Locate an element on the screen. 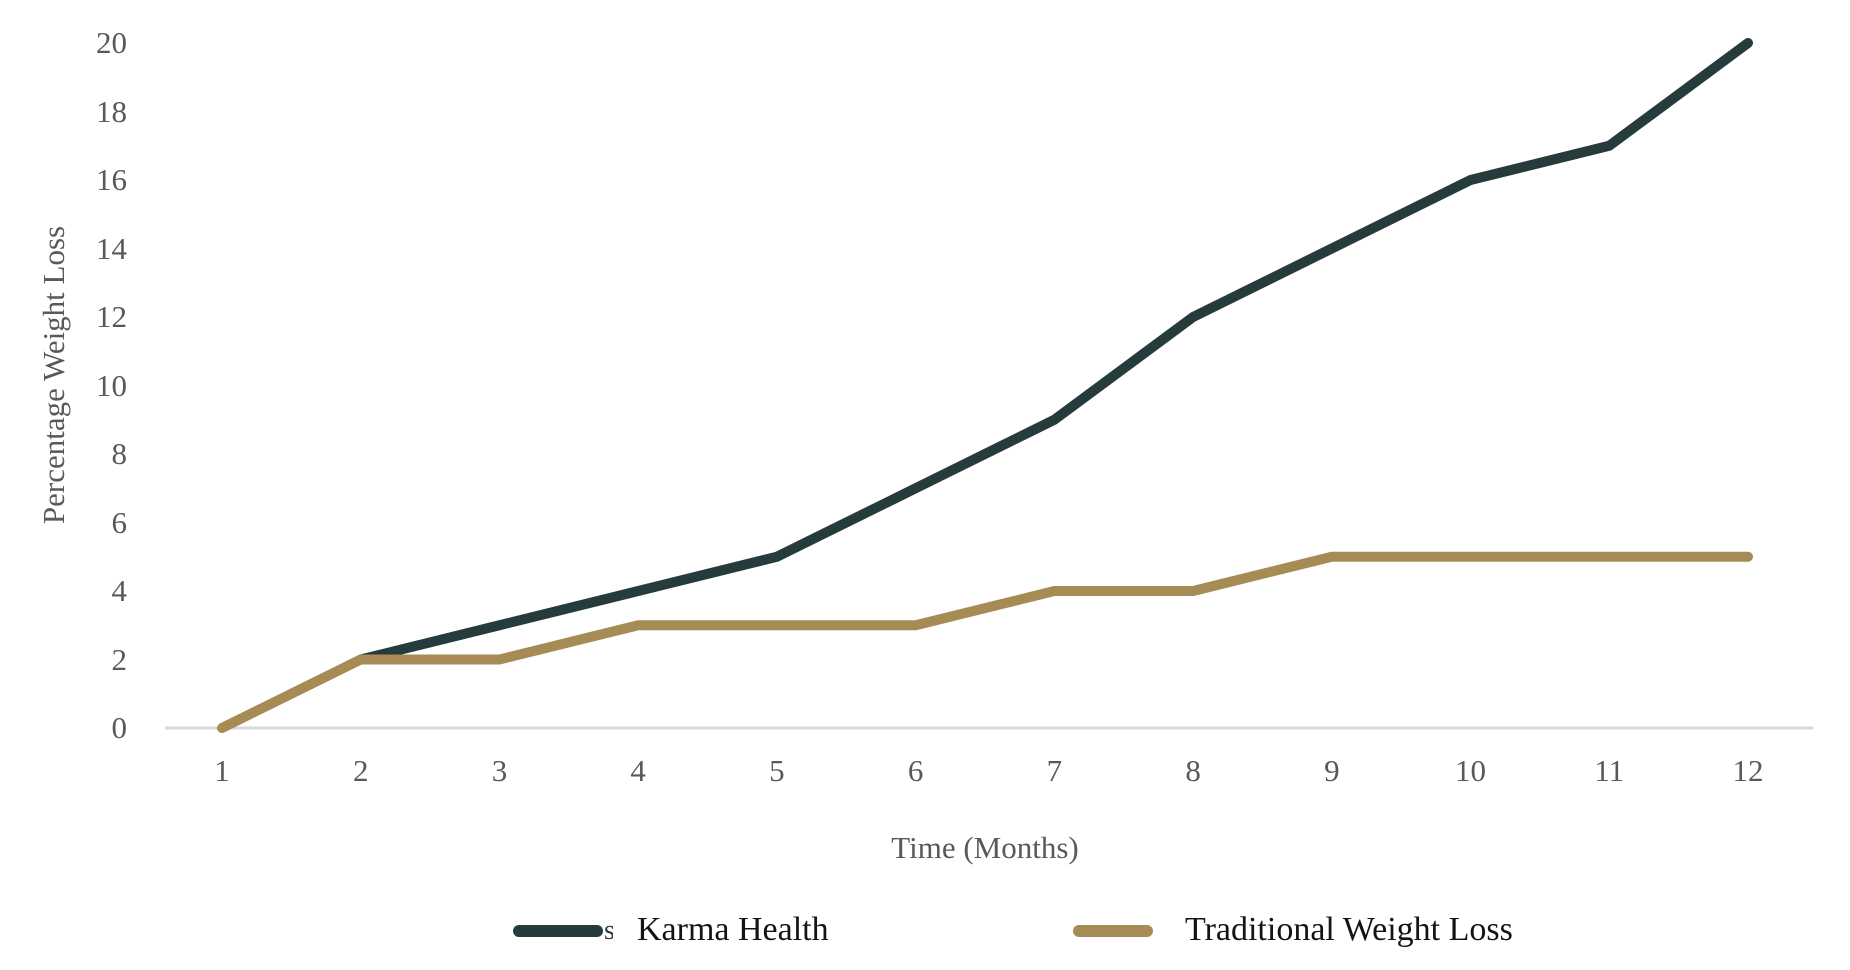 The width and height of the screenshot is (1850, 970). x-tick-label: 2 is located at coordinates (360, 770).